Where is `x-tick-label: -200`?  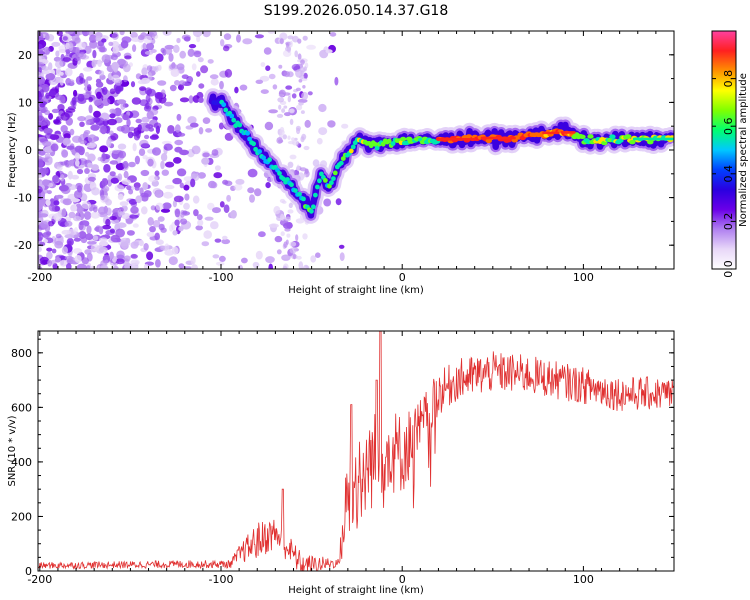 x-tick-label: -200 is located at coordinates (39, 277).